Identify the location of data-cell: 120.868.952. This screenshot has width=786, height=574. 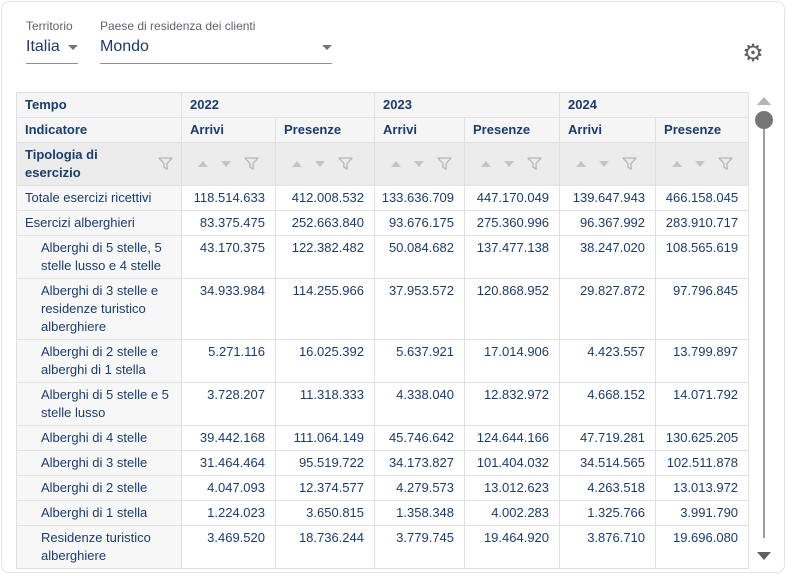
(512, 309).